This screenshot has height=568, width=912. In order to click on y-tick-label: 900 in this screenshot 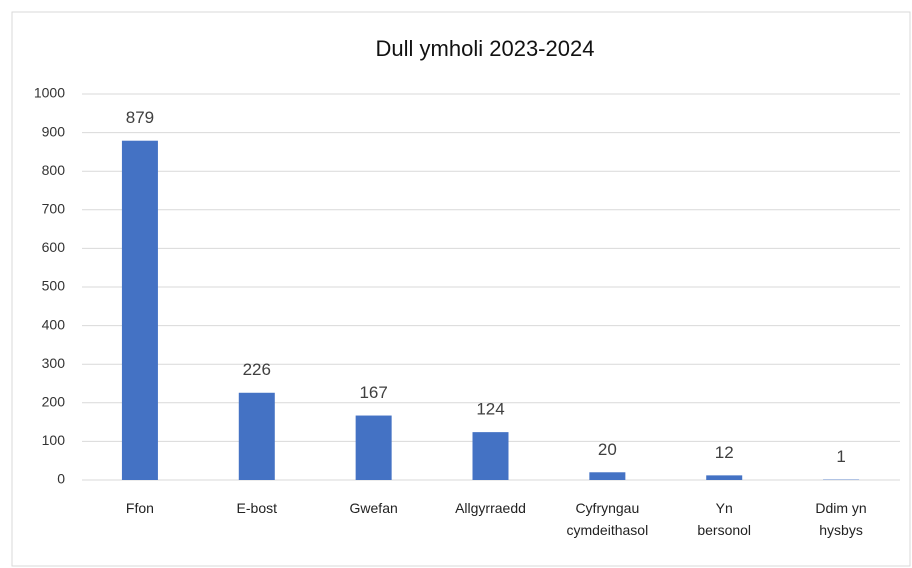, I will do `click(54, 131)`.